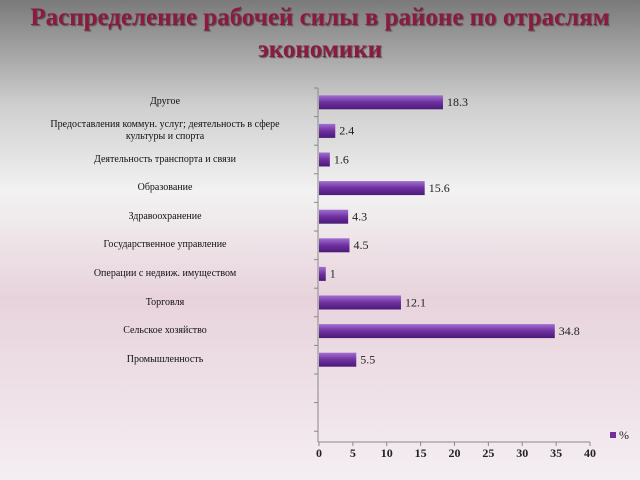 This screenshot has height=480, width=640. What do you see at coordinates (613, 435) in the screenshot?
I see `legend-swatch` at bounding box center [613, 435].